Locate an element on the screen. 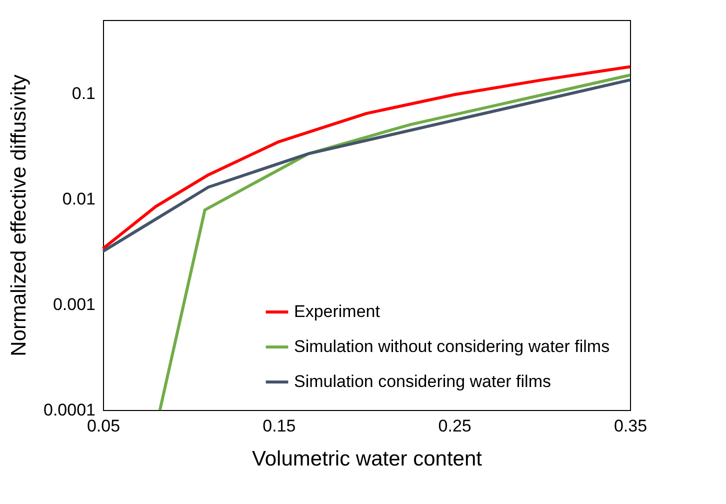 This screenshot has height=504, width=726. y-axis-title: Normalized effective diffusivity is located at coordinates (19, 215).